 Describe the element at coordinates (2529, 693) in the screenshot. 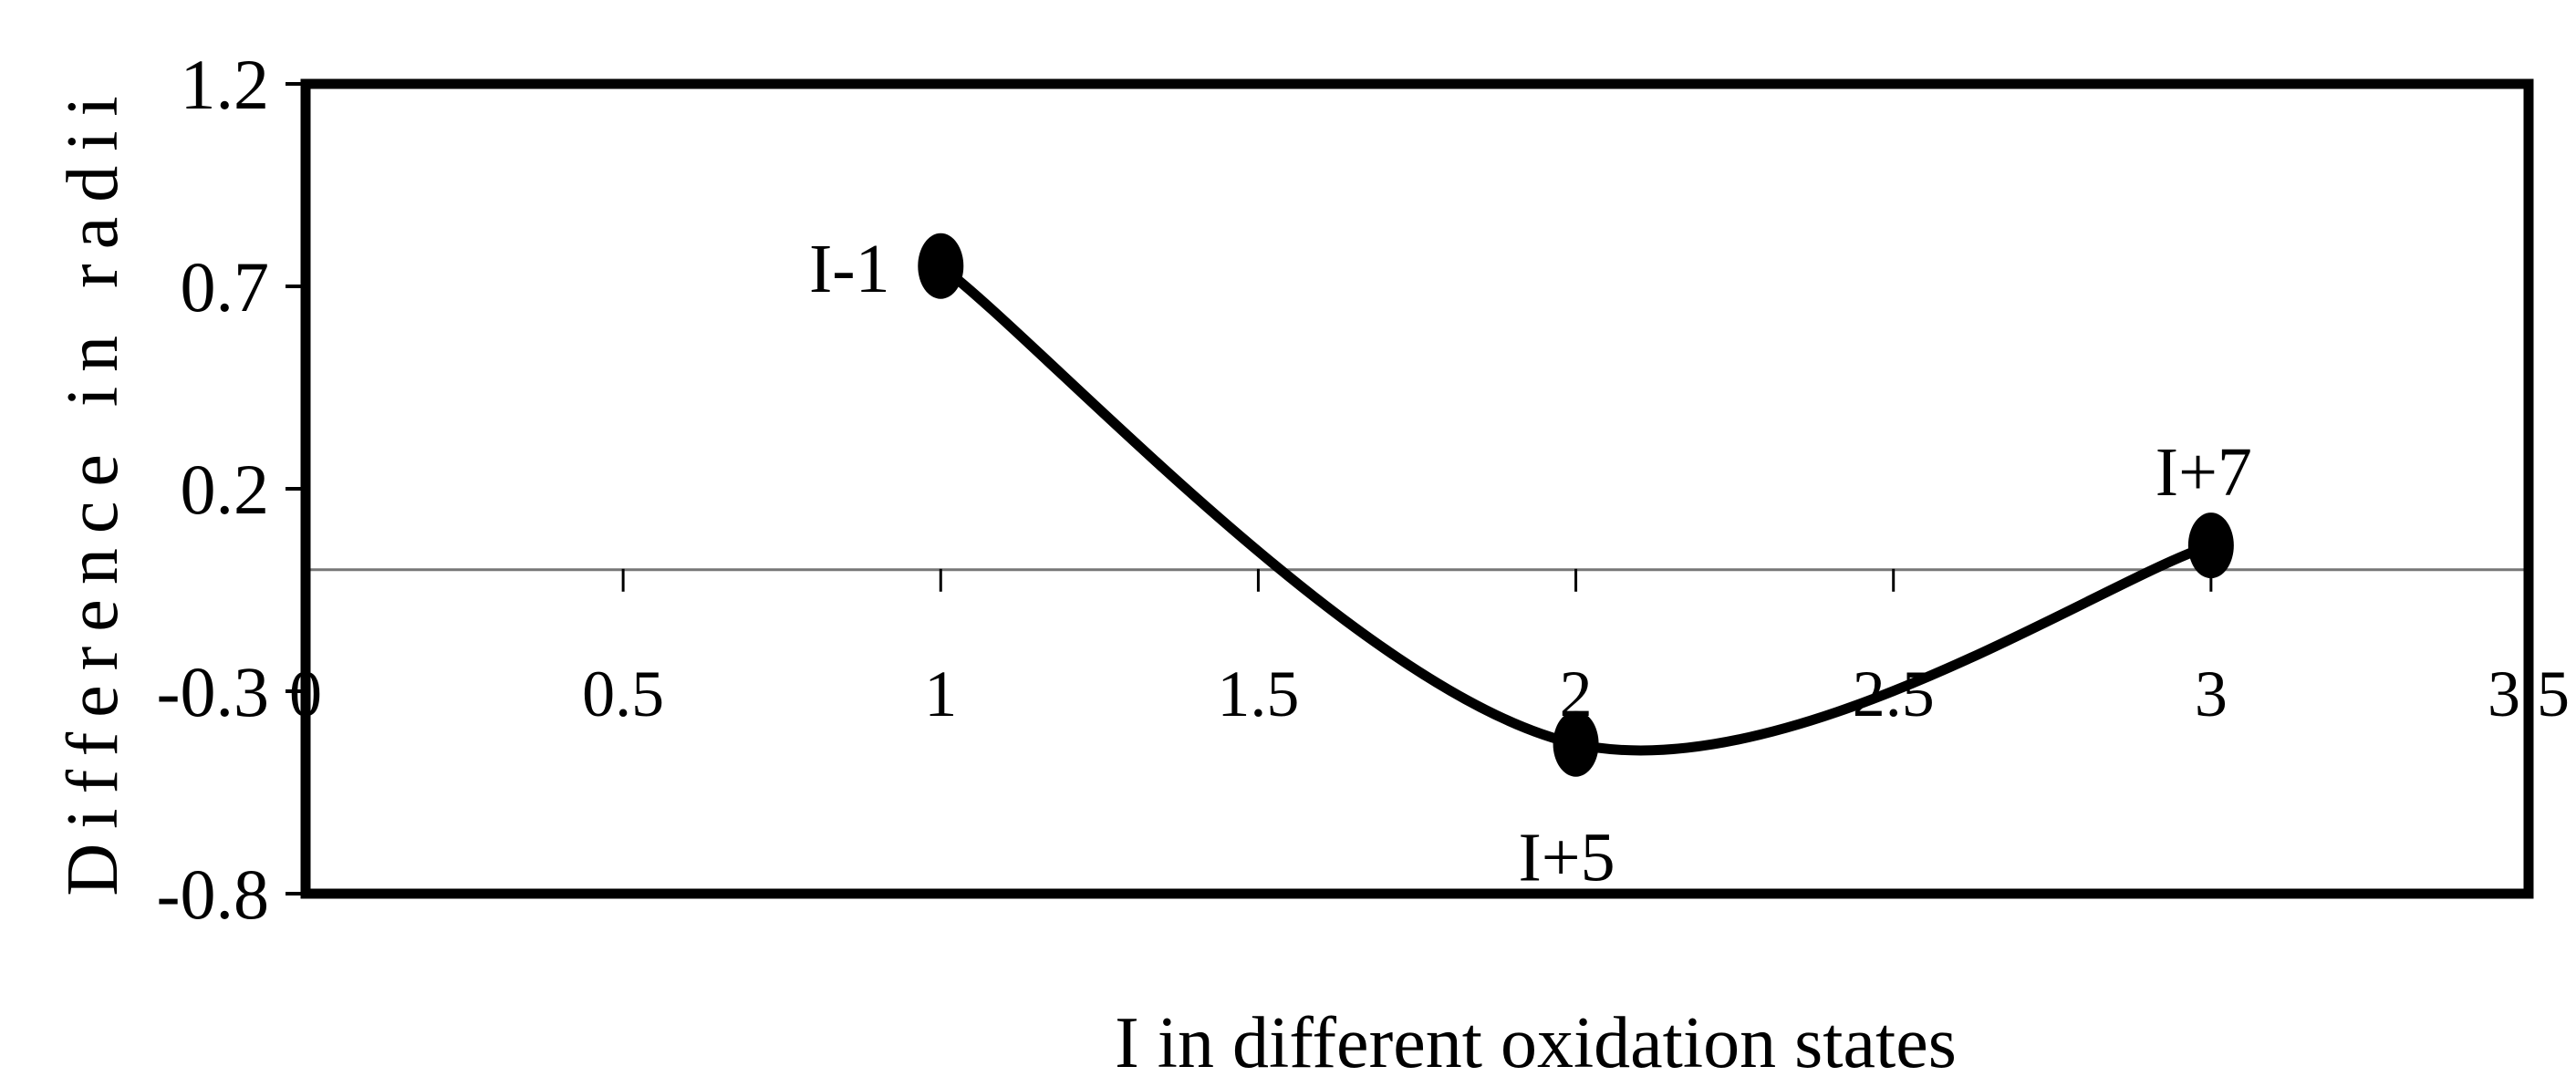

I see `x-tick-label: 3.5` at that location.